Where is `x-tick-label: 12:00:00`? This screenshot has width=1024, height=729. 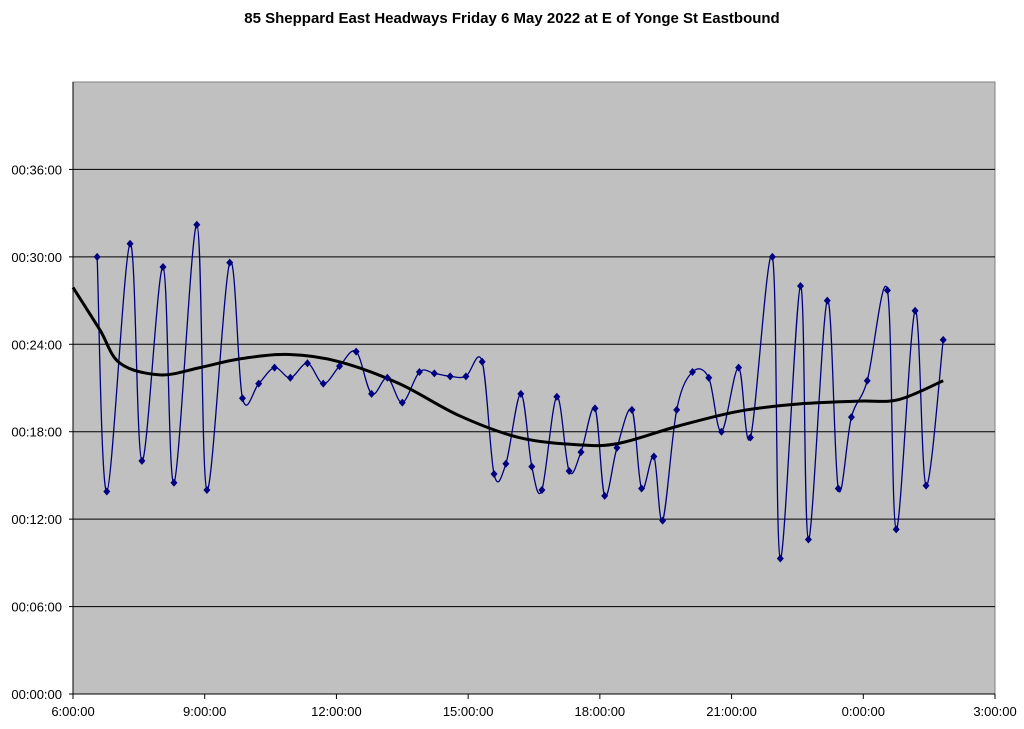
x-tick-label: 12:00:00 is located at coordinates (336, 711).